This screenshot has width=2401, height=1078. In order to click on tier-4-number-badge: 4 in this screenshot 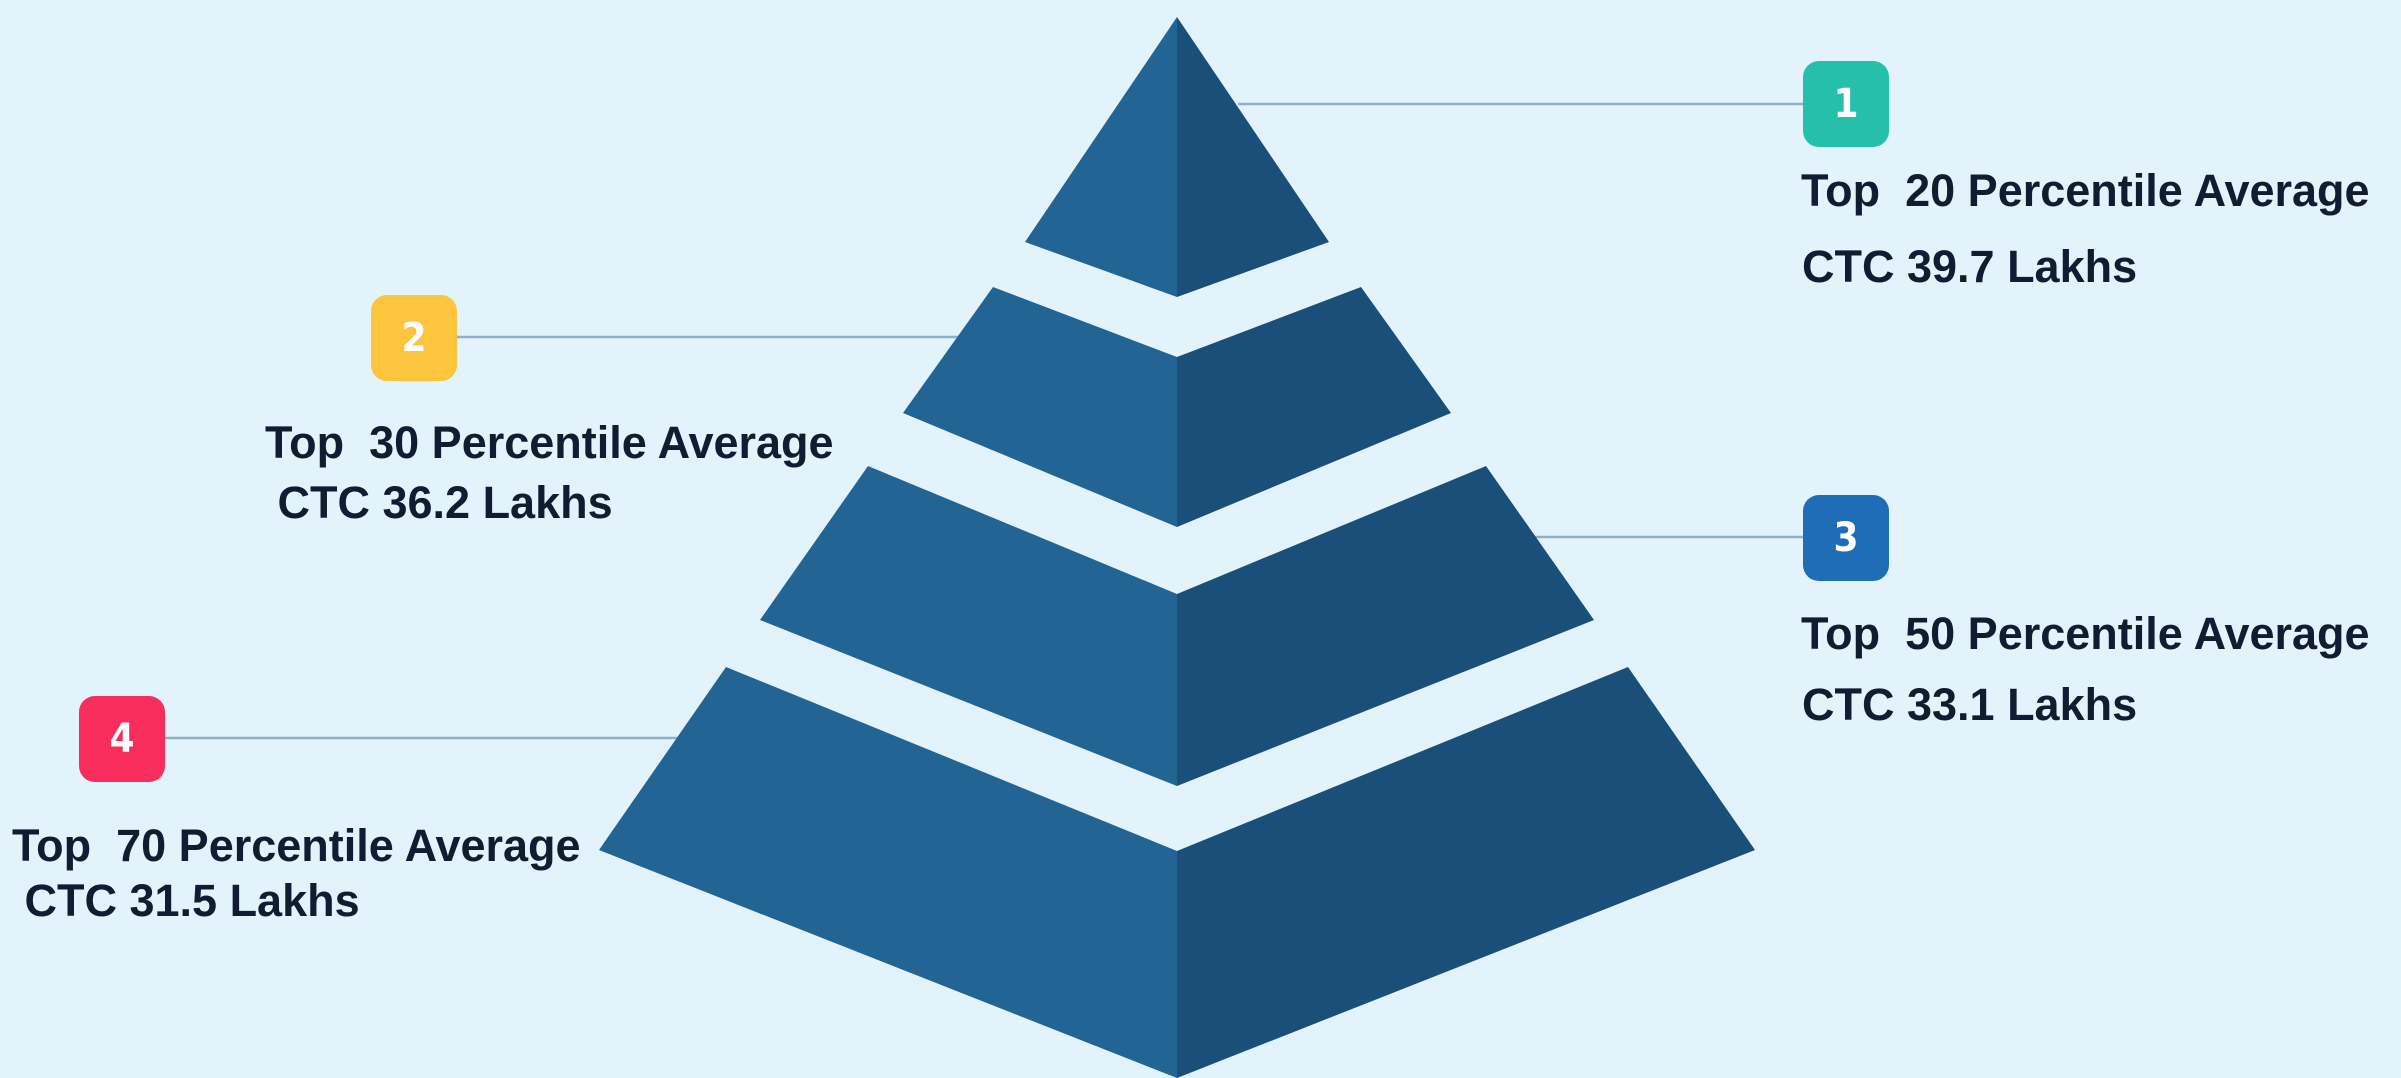, I will do `click(122, 739)`.